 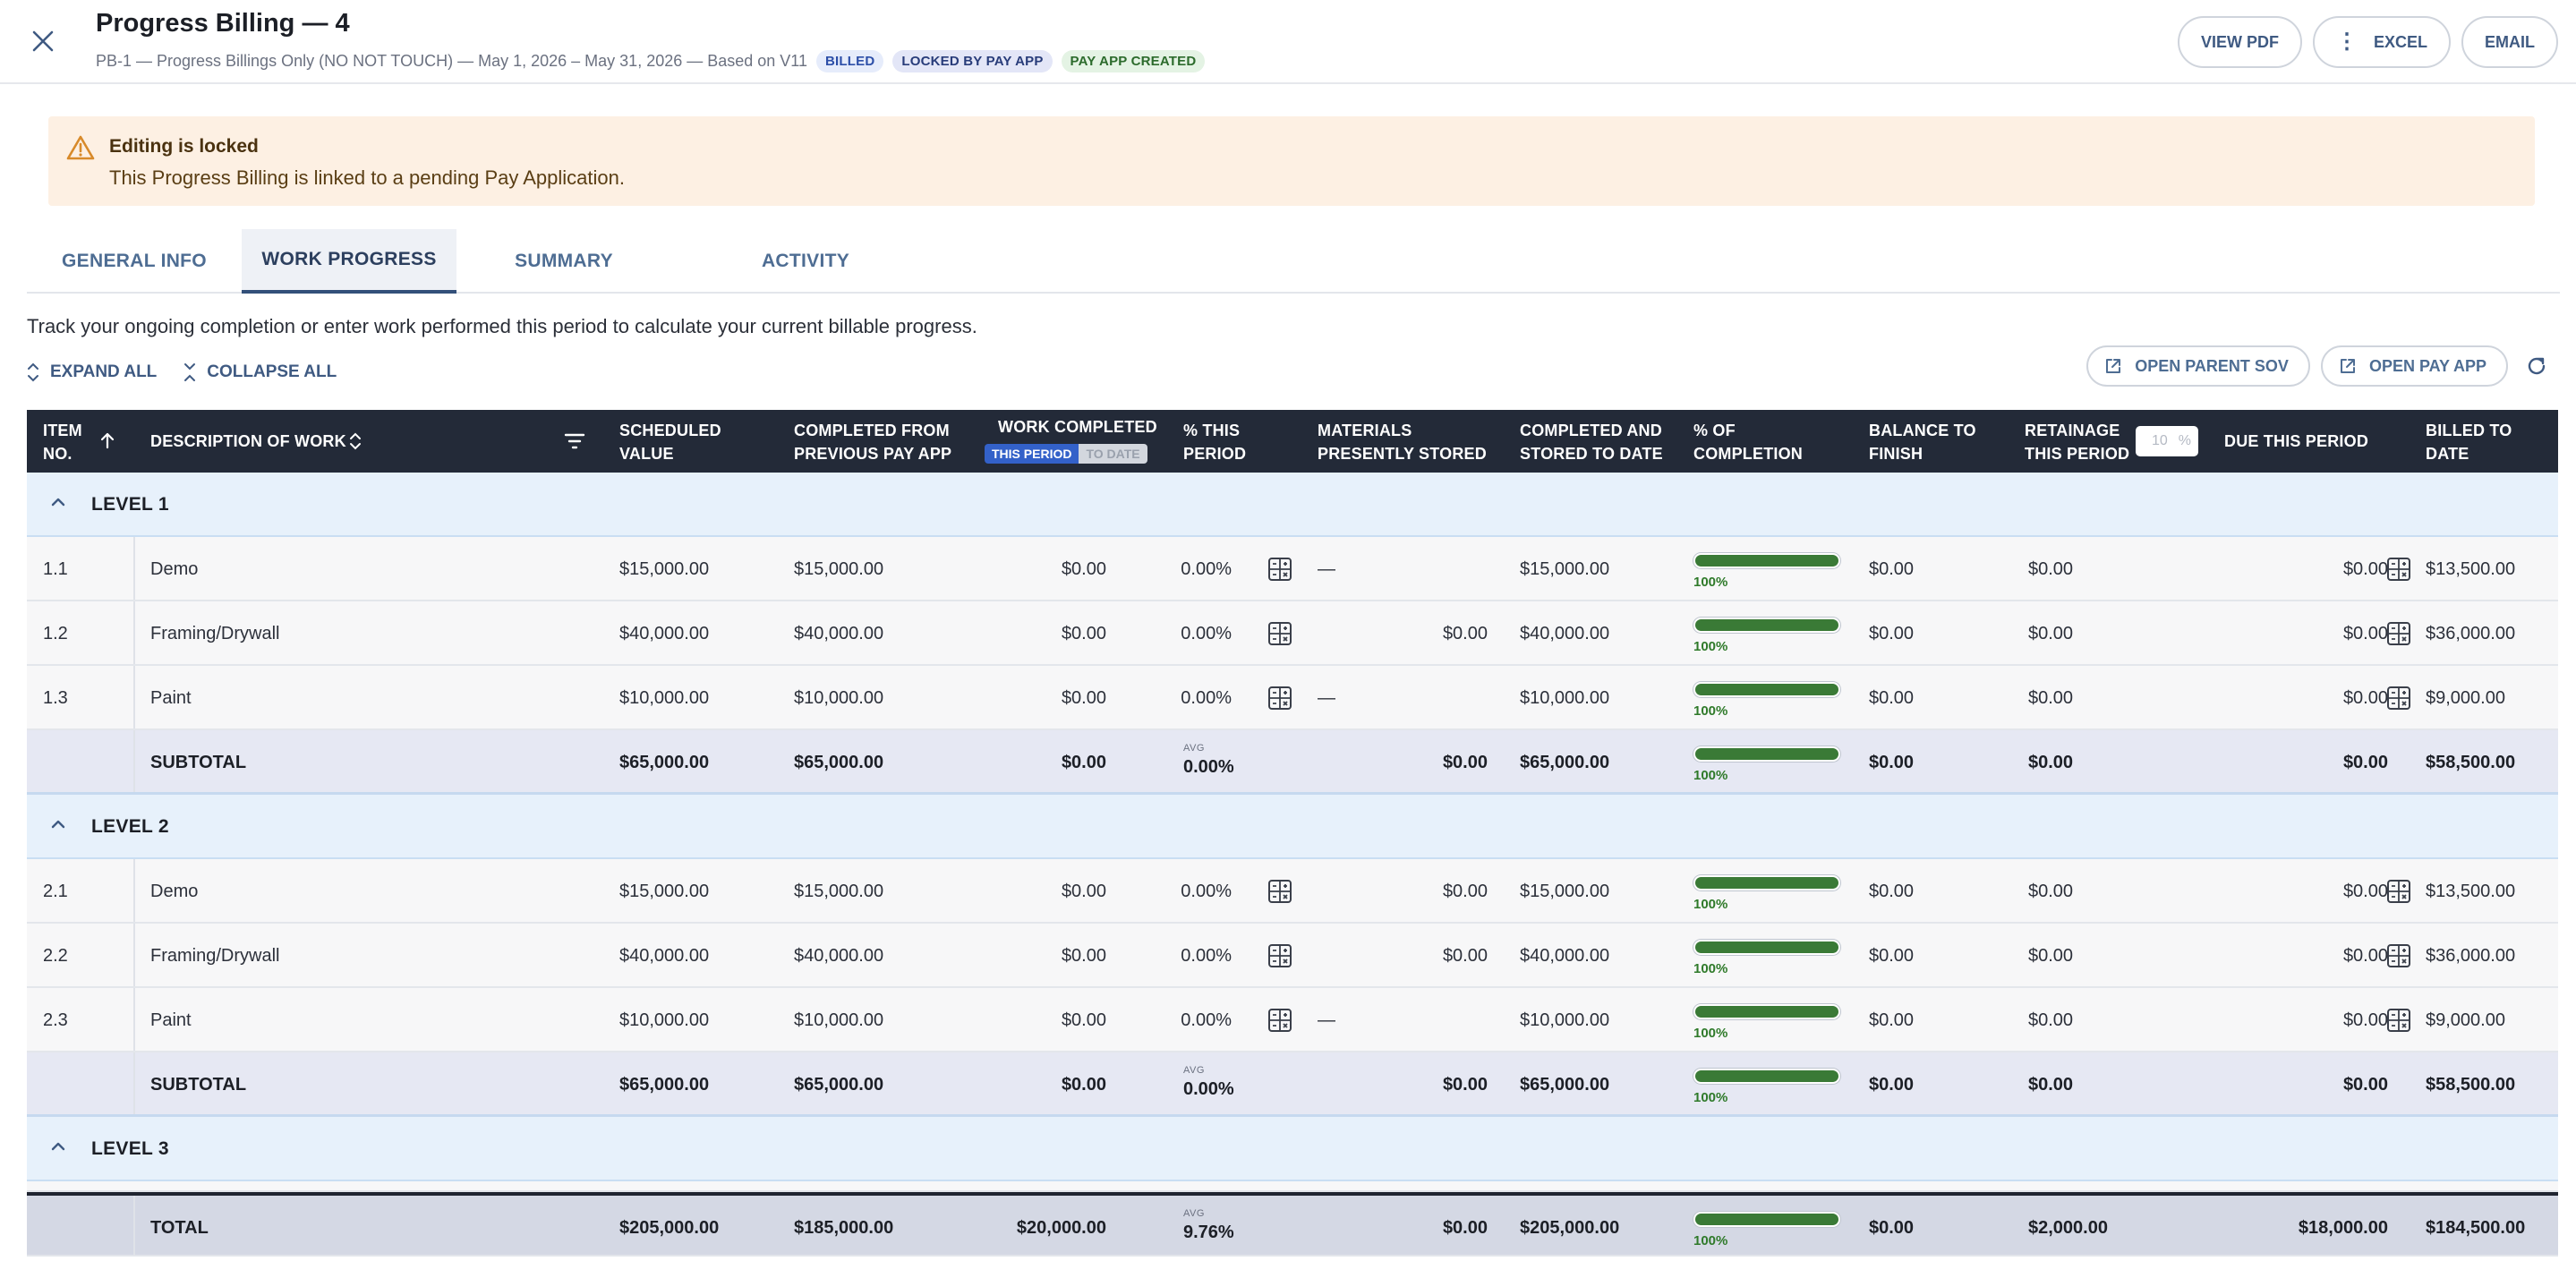 What do you see at coordinates (1292, 505) in the screenshot?
I see `level-group-header: LEVEL 1` at bounding box center [1292, 505].